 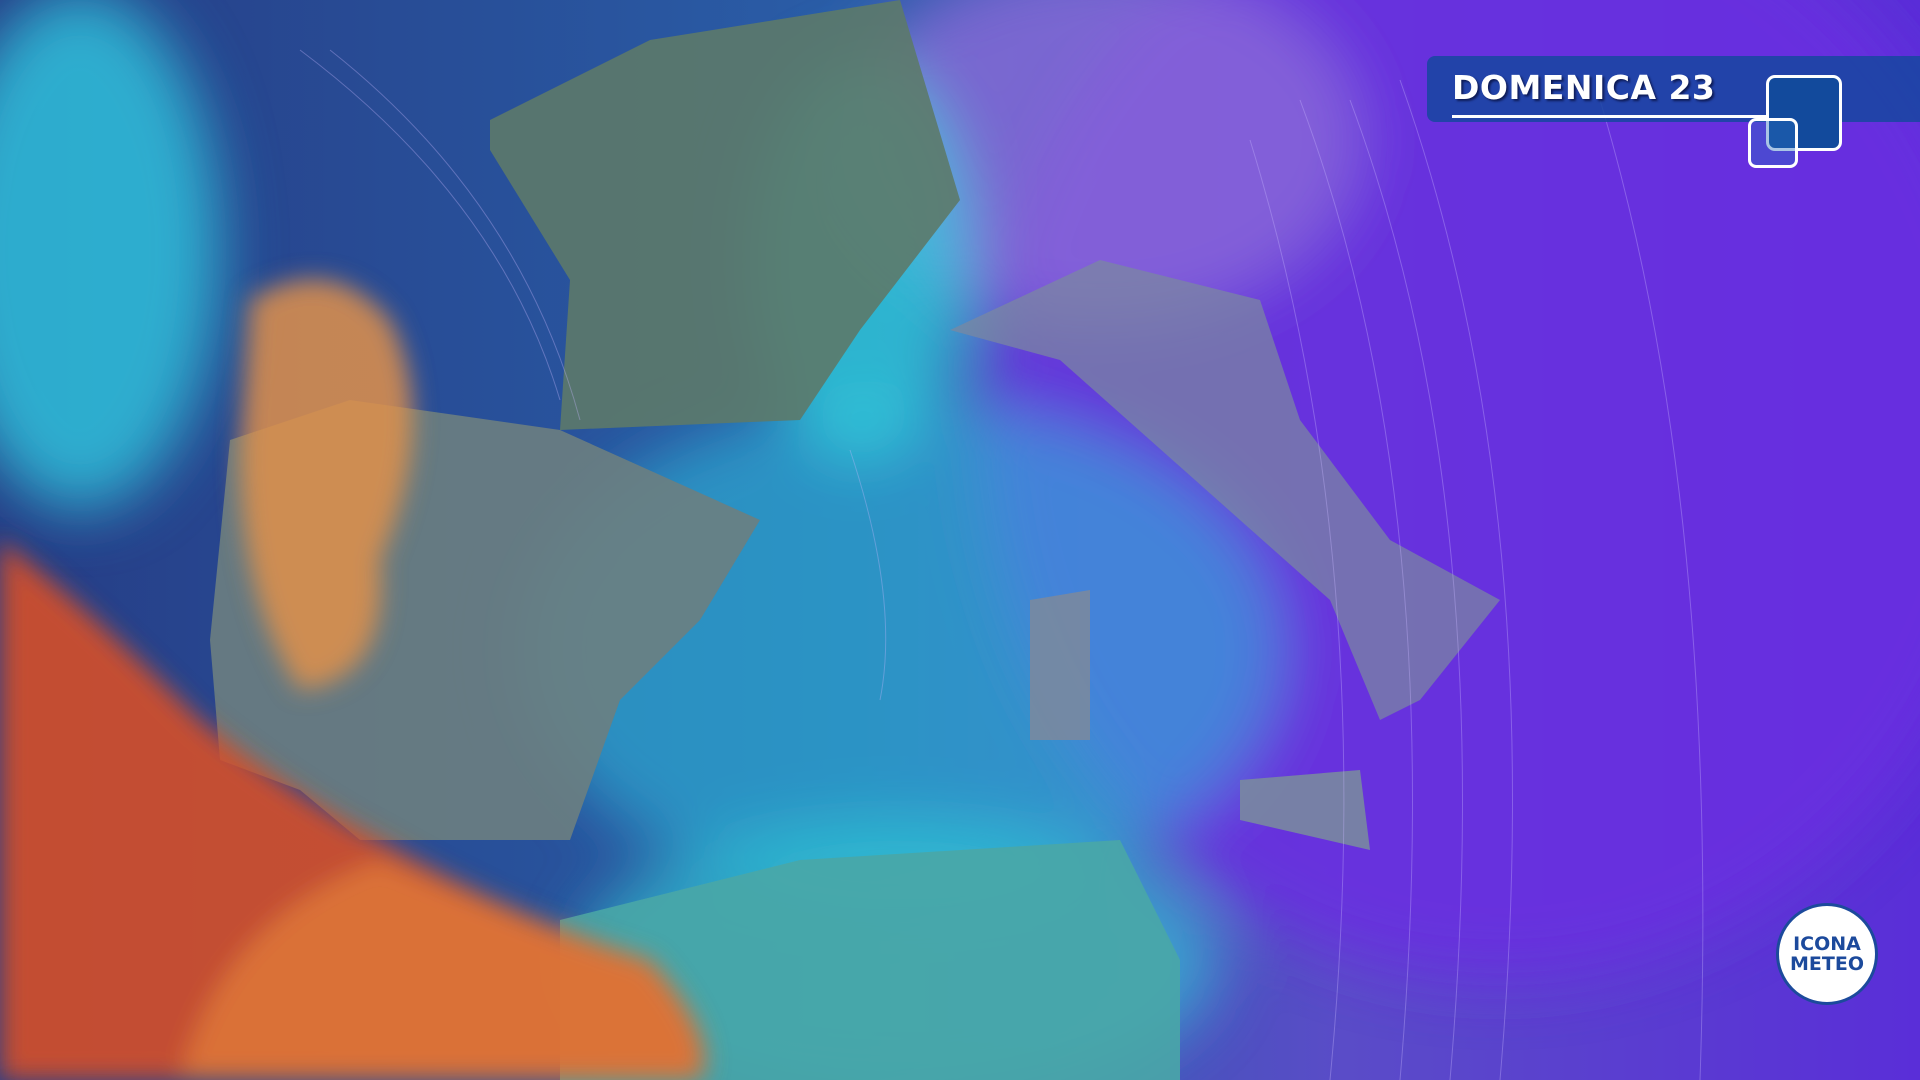 What do you see at coordinates (1773, 143) in the screenshot?
I see `decorative-square-small` at bounding box center [1773, 143].